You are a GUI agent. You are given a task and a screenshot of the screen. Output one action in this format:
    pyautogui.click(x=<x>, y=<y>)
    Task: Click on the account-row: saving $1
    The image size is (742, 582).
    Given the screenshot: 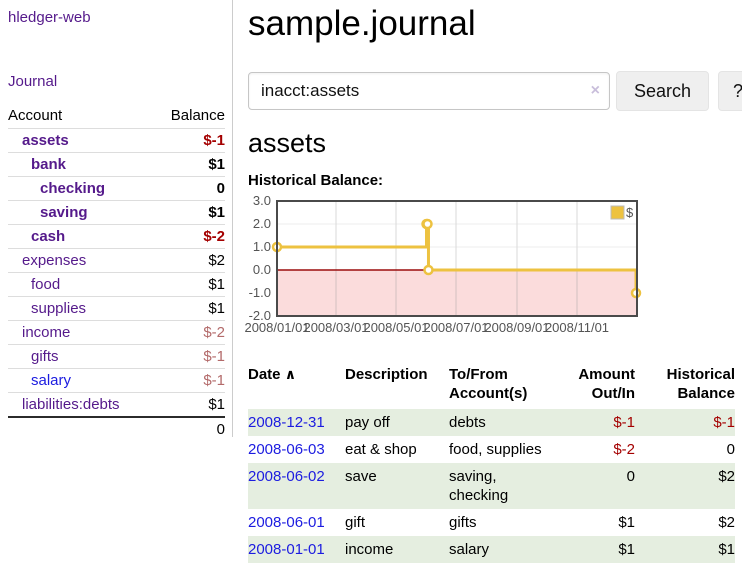 What is the action you would take?
    pyautogui.click(x=116, y=212)
    